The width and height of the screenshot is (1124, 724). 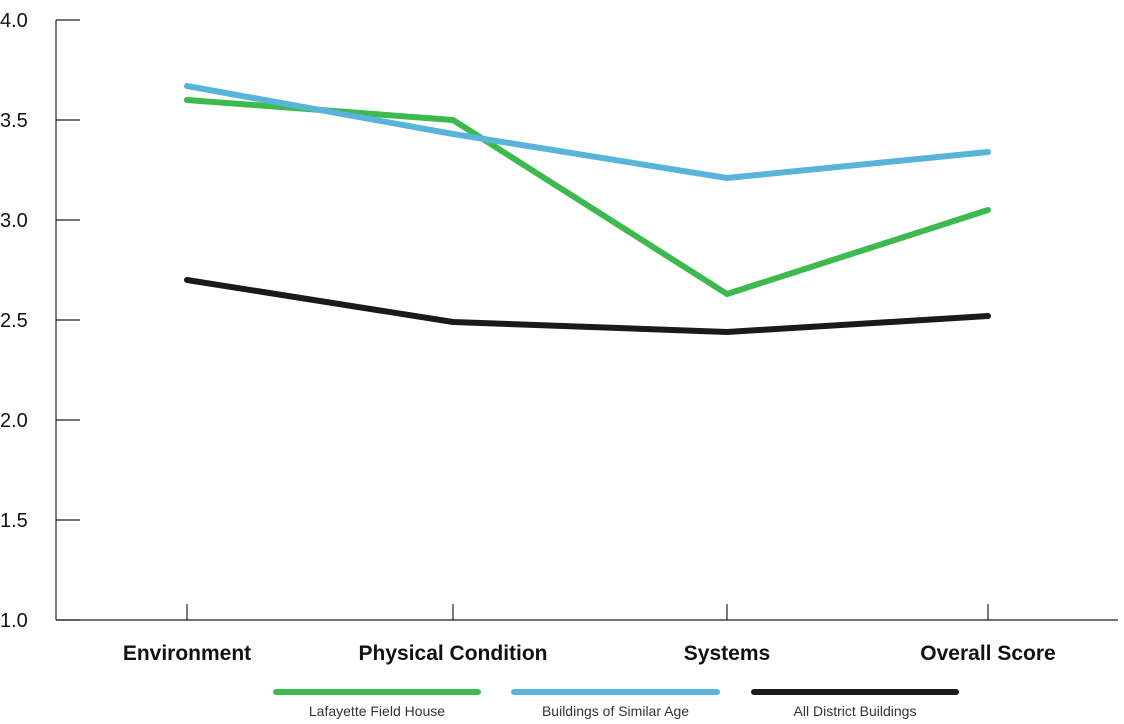 What do you see at coordinates (14, 221) in the screenshot?
I see `y-tick-label: 3.0` at bounding box center [14, 221].